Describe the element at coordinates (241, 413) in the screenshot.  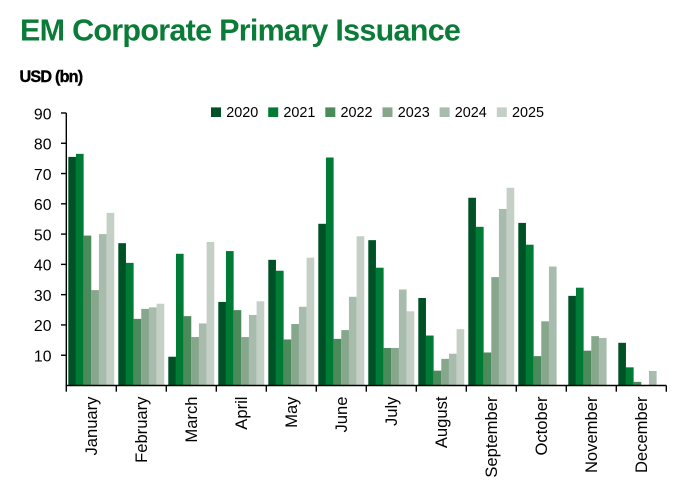
I see `svg-text: April` at that location.